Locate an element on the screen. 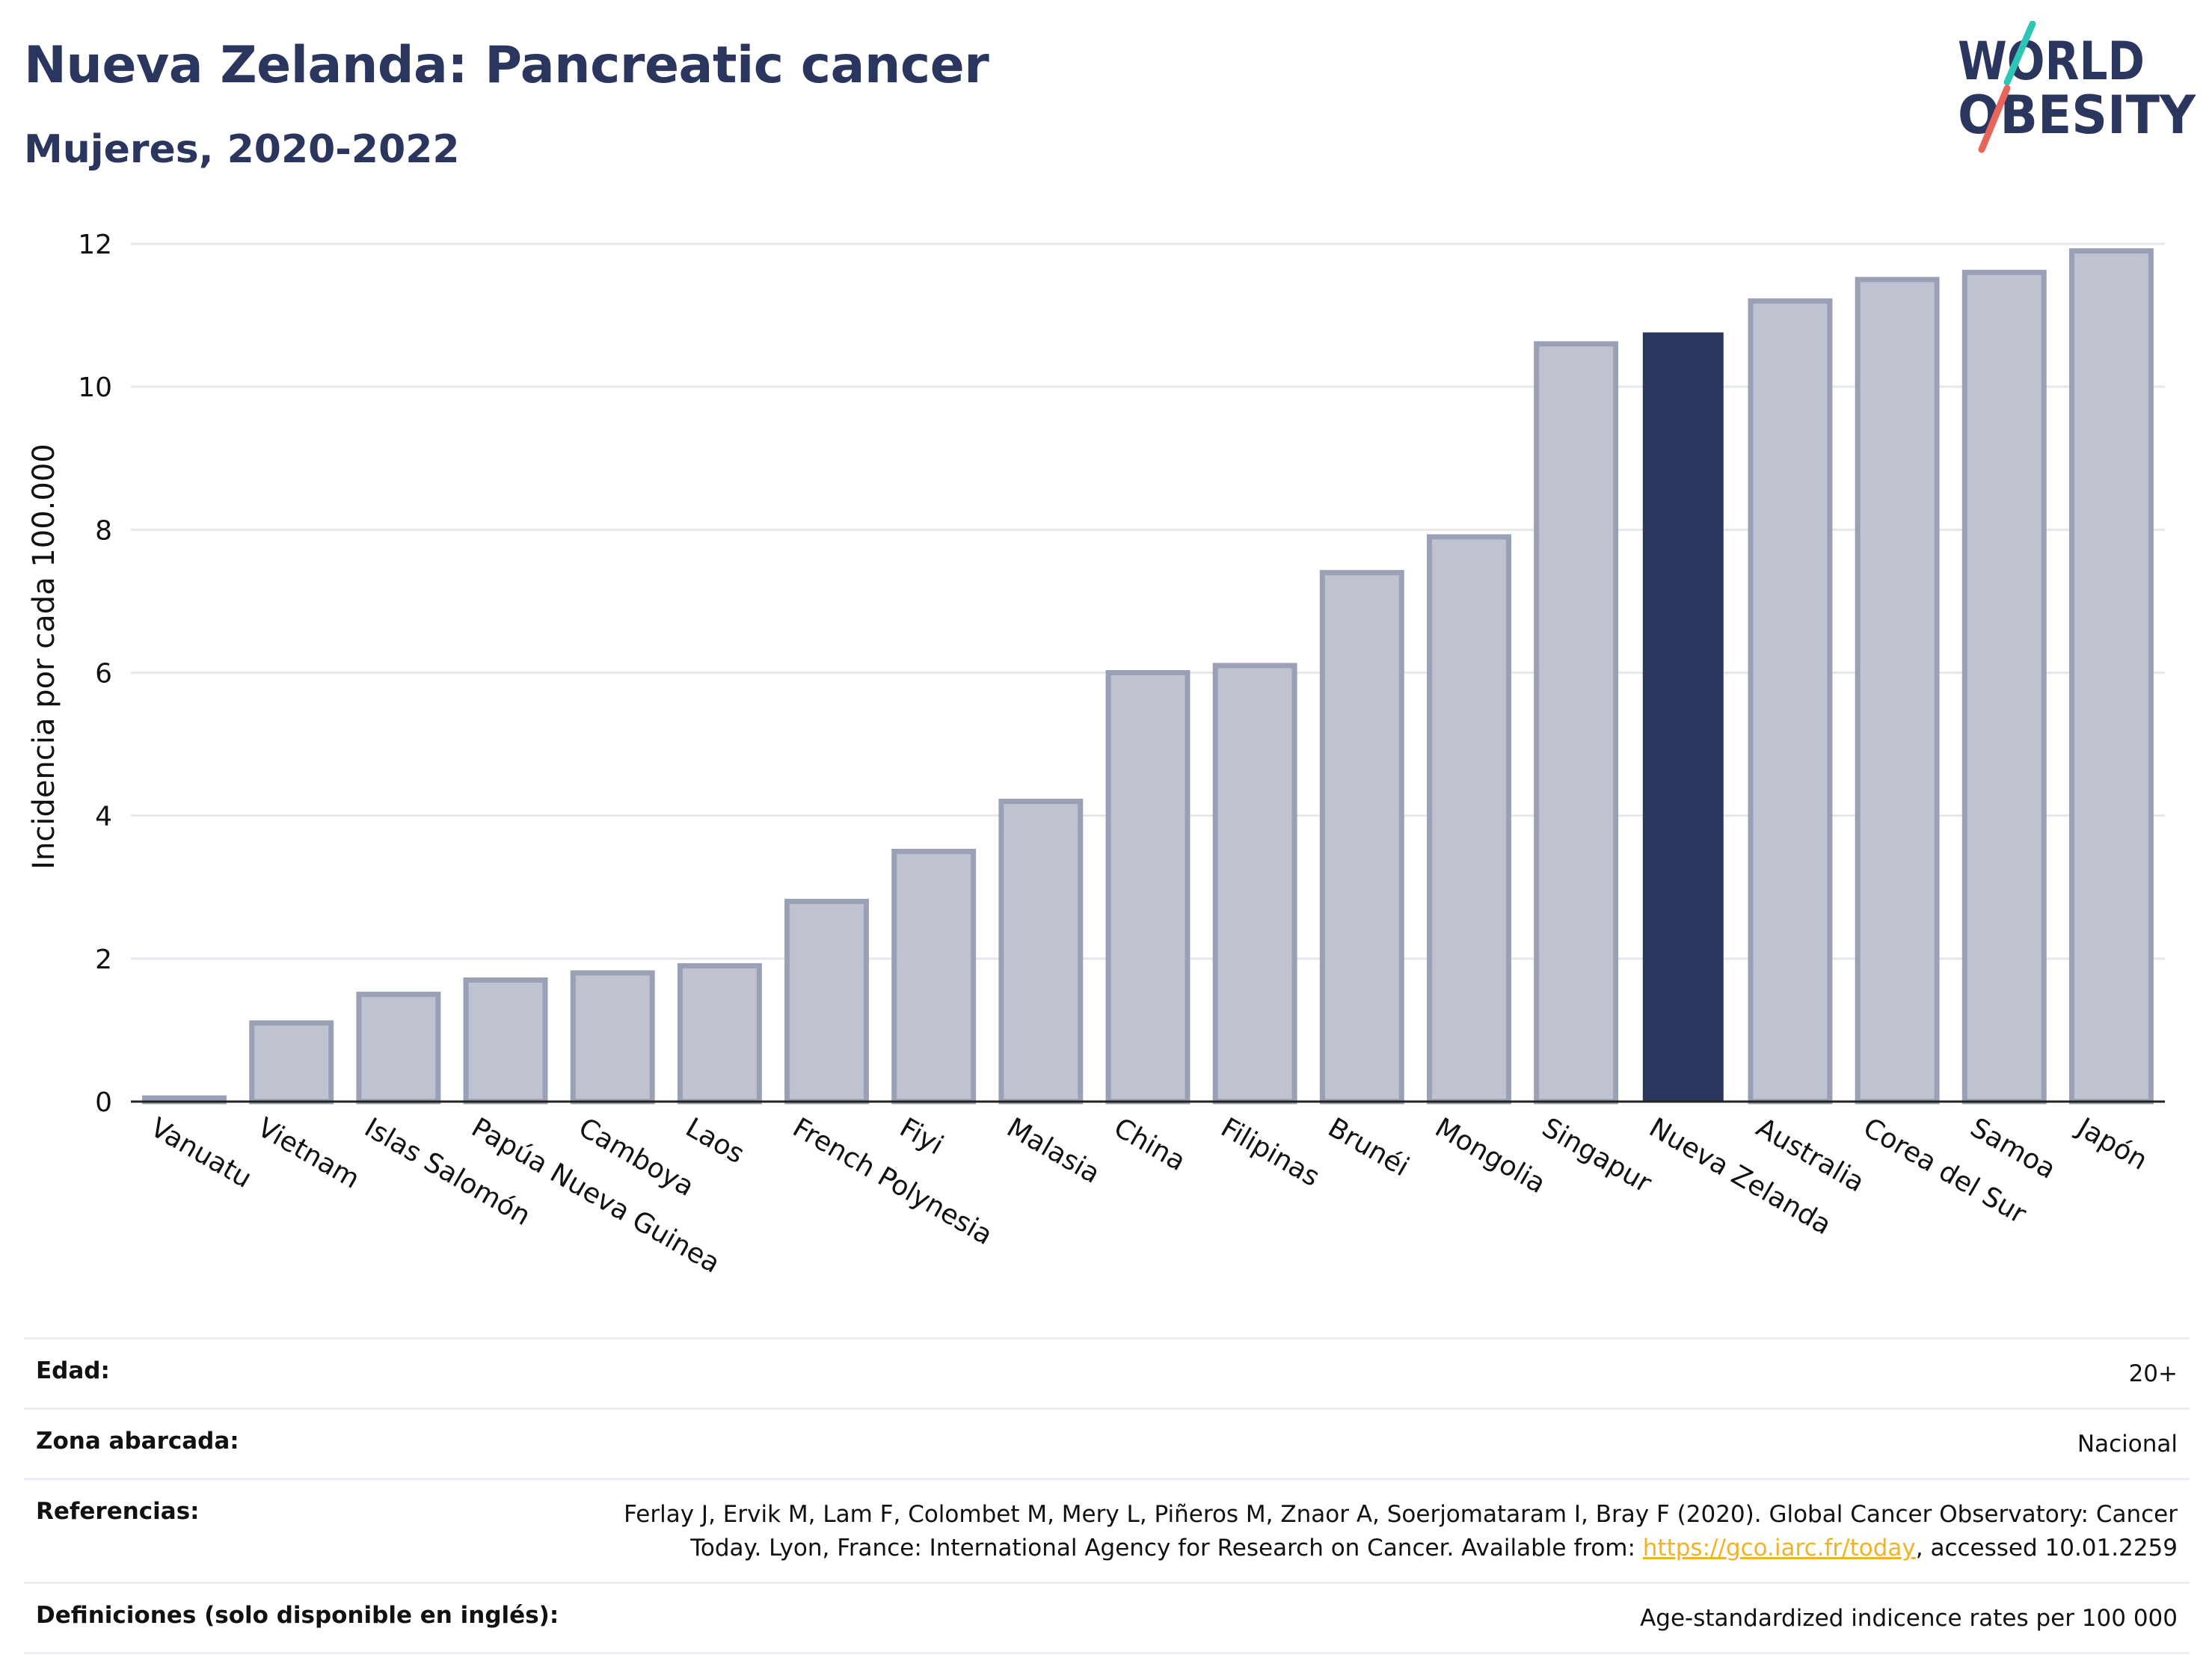 This screenshot has height=1655, width=2212. world-obesity-logo: WORLD OBESITY is located at coordinates (2077, 87).